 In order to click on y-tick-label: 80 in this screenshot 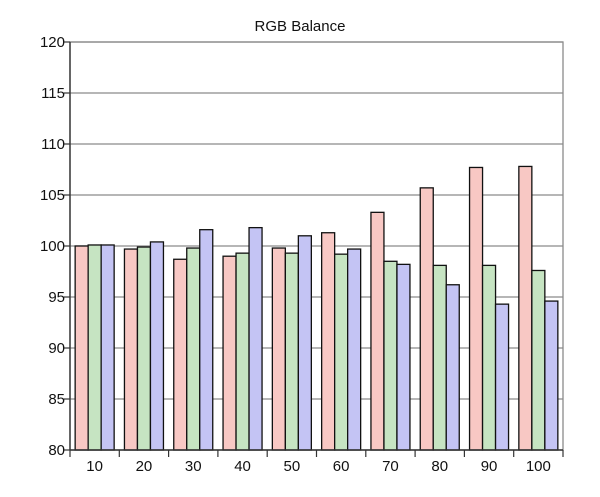, I will do `click(56, 450)`.